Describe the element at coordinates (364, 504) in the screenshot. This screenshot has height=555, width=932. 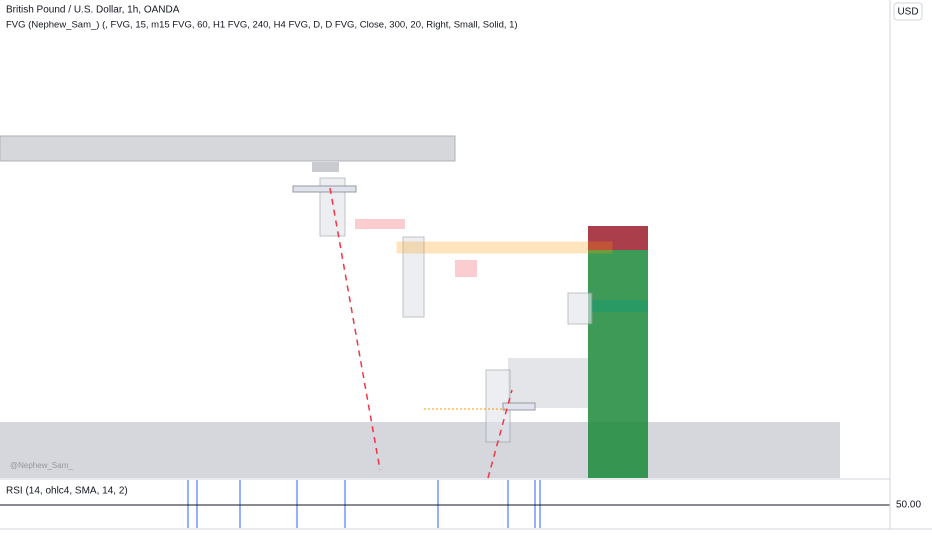
I see `rsi-spikes` at that location.